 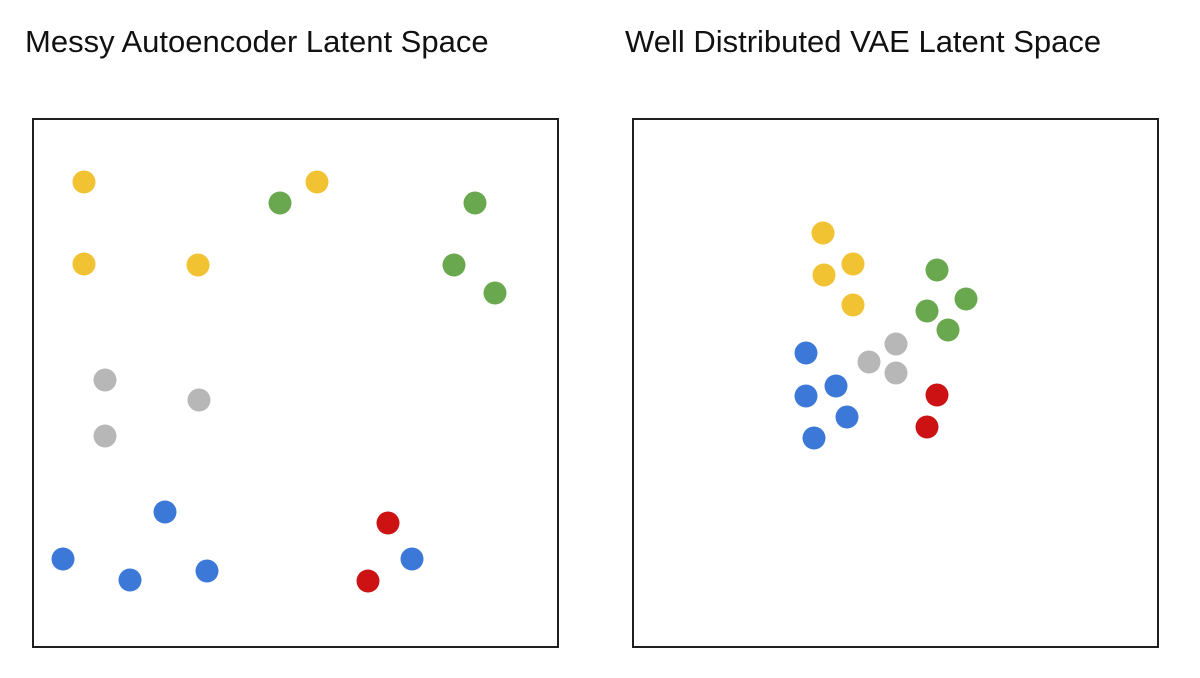 What do you see at coordinates (863, 41) in the screenshot?
I see `vae-panel-title: Well Distributed VAE Latent Space` at bounding box center [863, 41].